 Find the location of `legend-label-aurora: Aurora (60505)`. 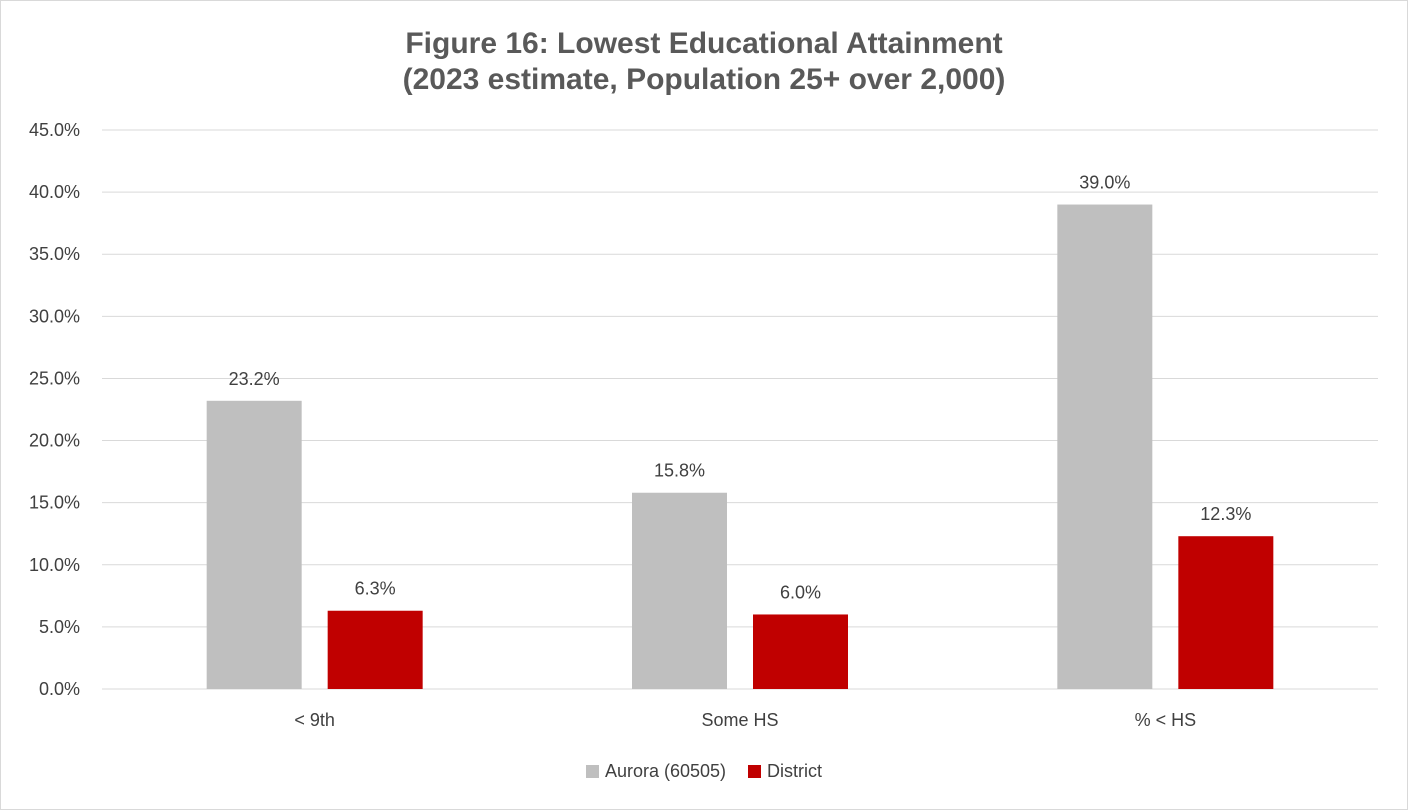

legend-label-aurora: Aurora (60505) is located at coordinates (665, 771).